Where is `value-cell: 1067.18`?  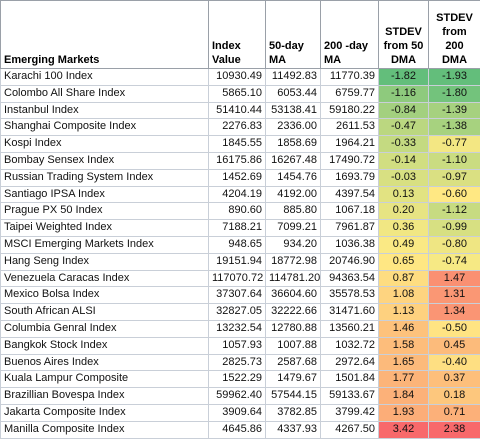
value-cell: 1067.18 is located at coordinates (350, 211).